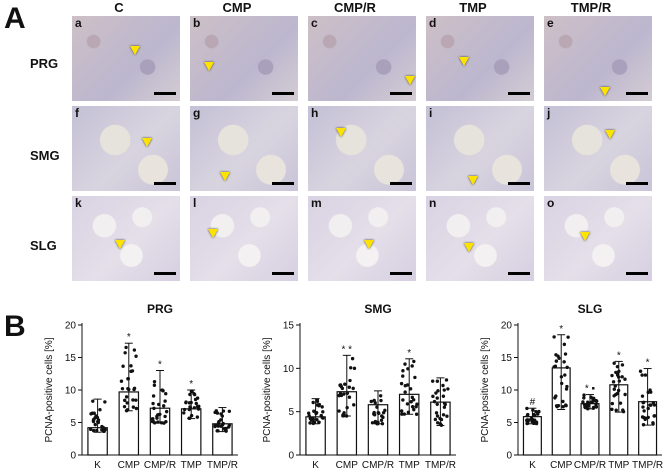 The image size is (670, 476). Describe the element at coordinates (485, 389) in the screenshot. I see `y-axis-label: PCNA-positive cells [%]` at that location.